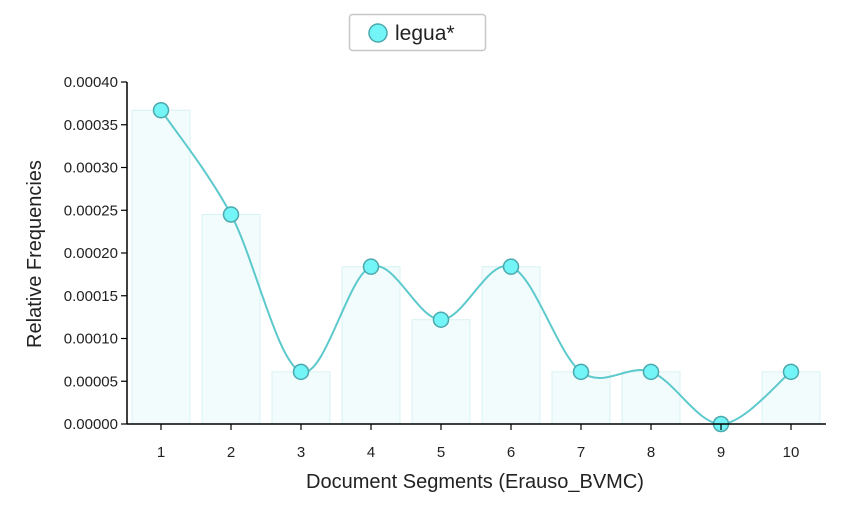  I want to click on legend-marker-icon, so click(378, 33).